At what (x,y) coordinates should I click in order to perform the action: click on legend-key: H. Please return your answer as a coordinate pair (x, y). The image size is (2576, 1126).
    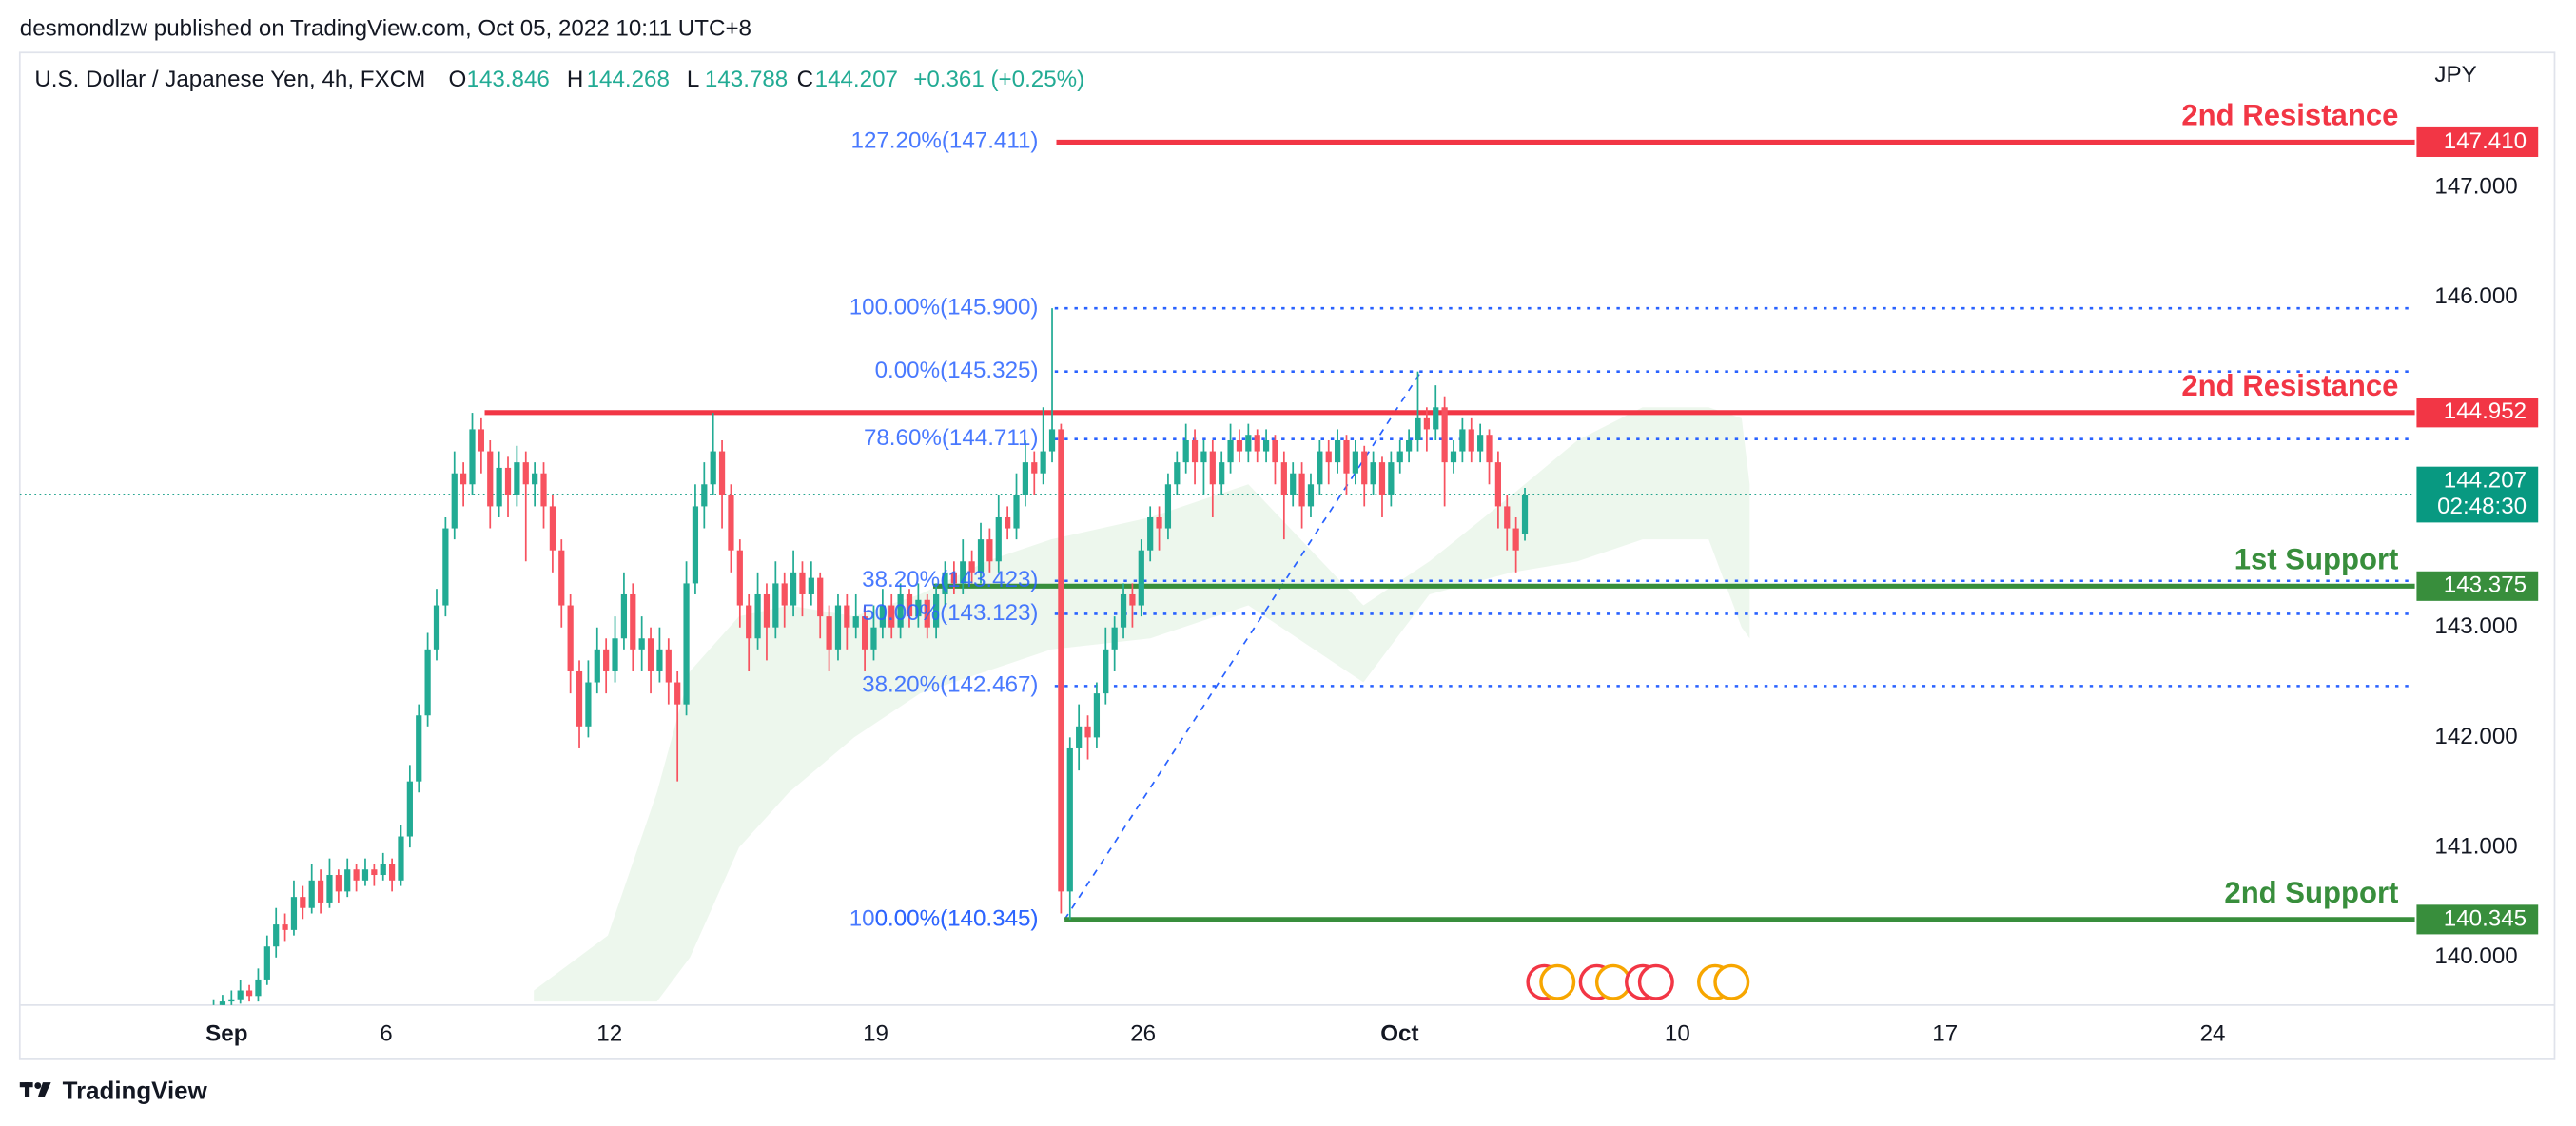
    Looking at the image, I should click on (575, 80).